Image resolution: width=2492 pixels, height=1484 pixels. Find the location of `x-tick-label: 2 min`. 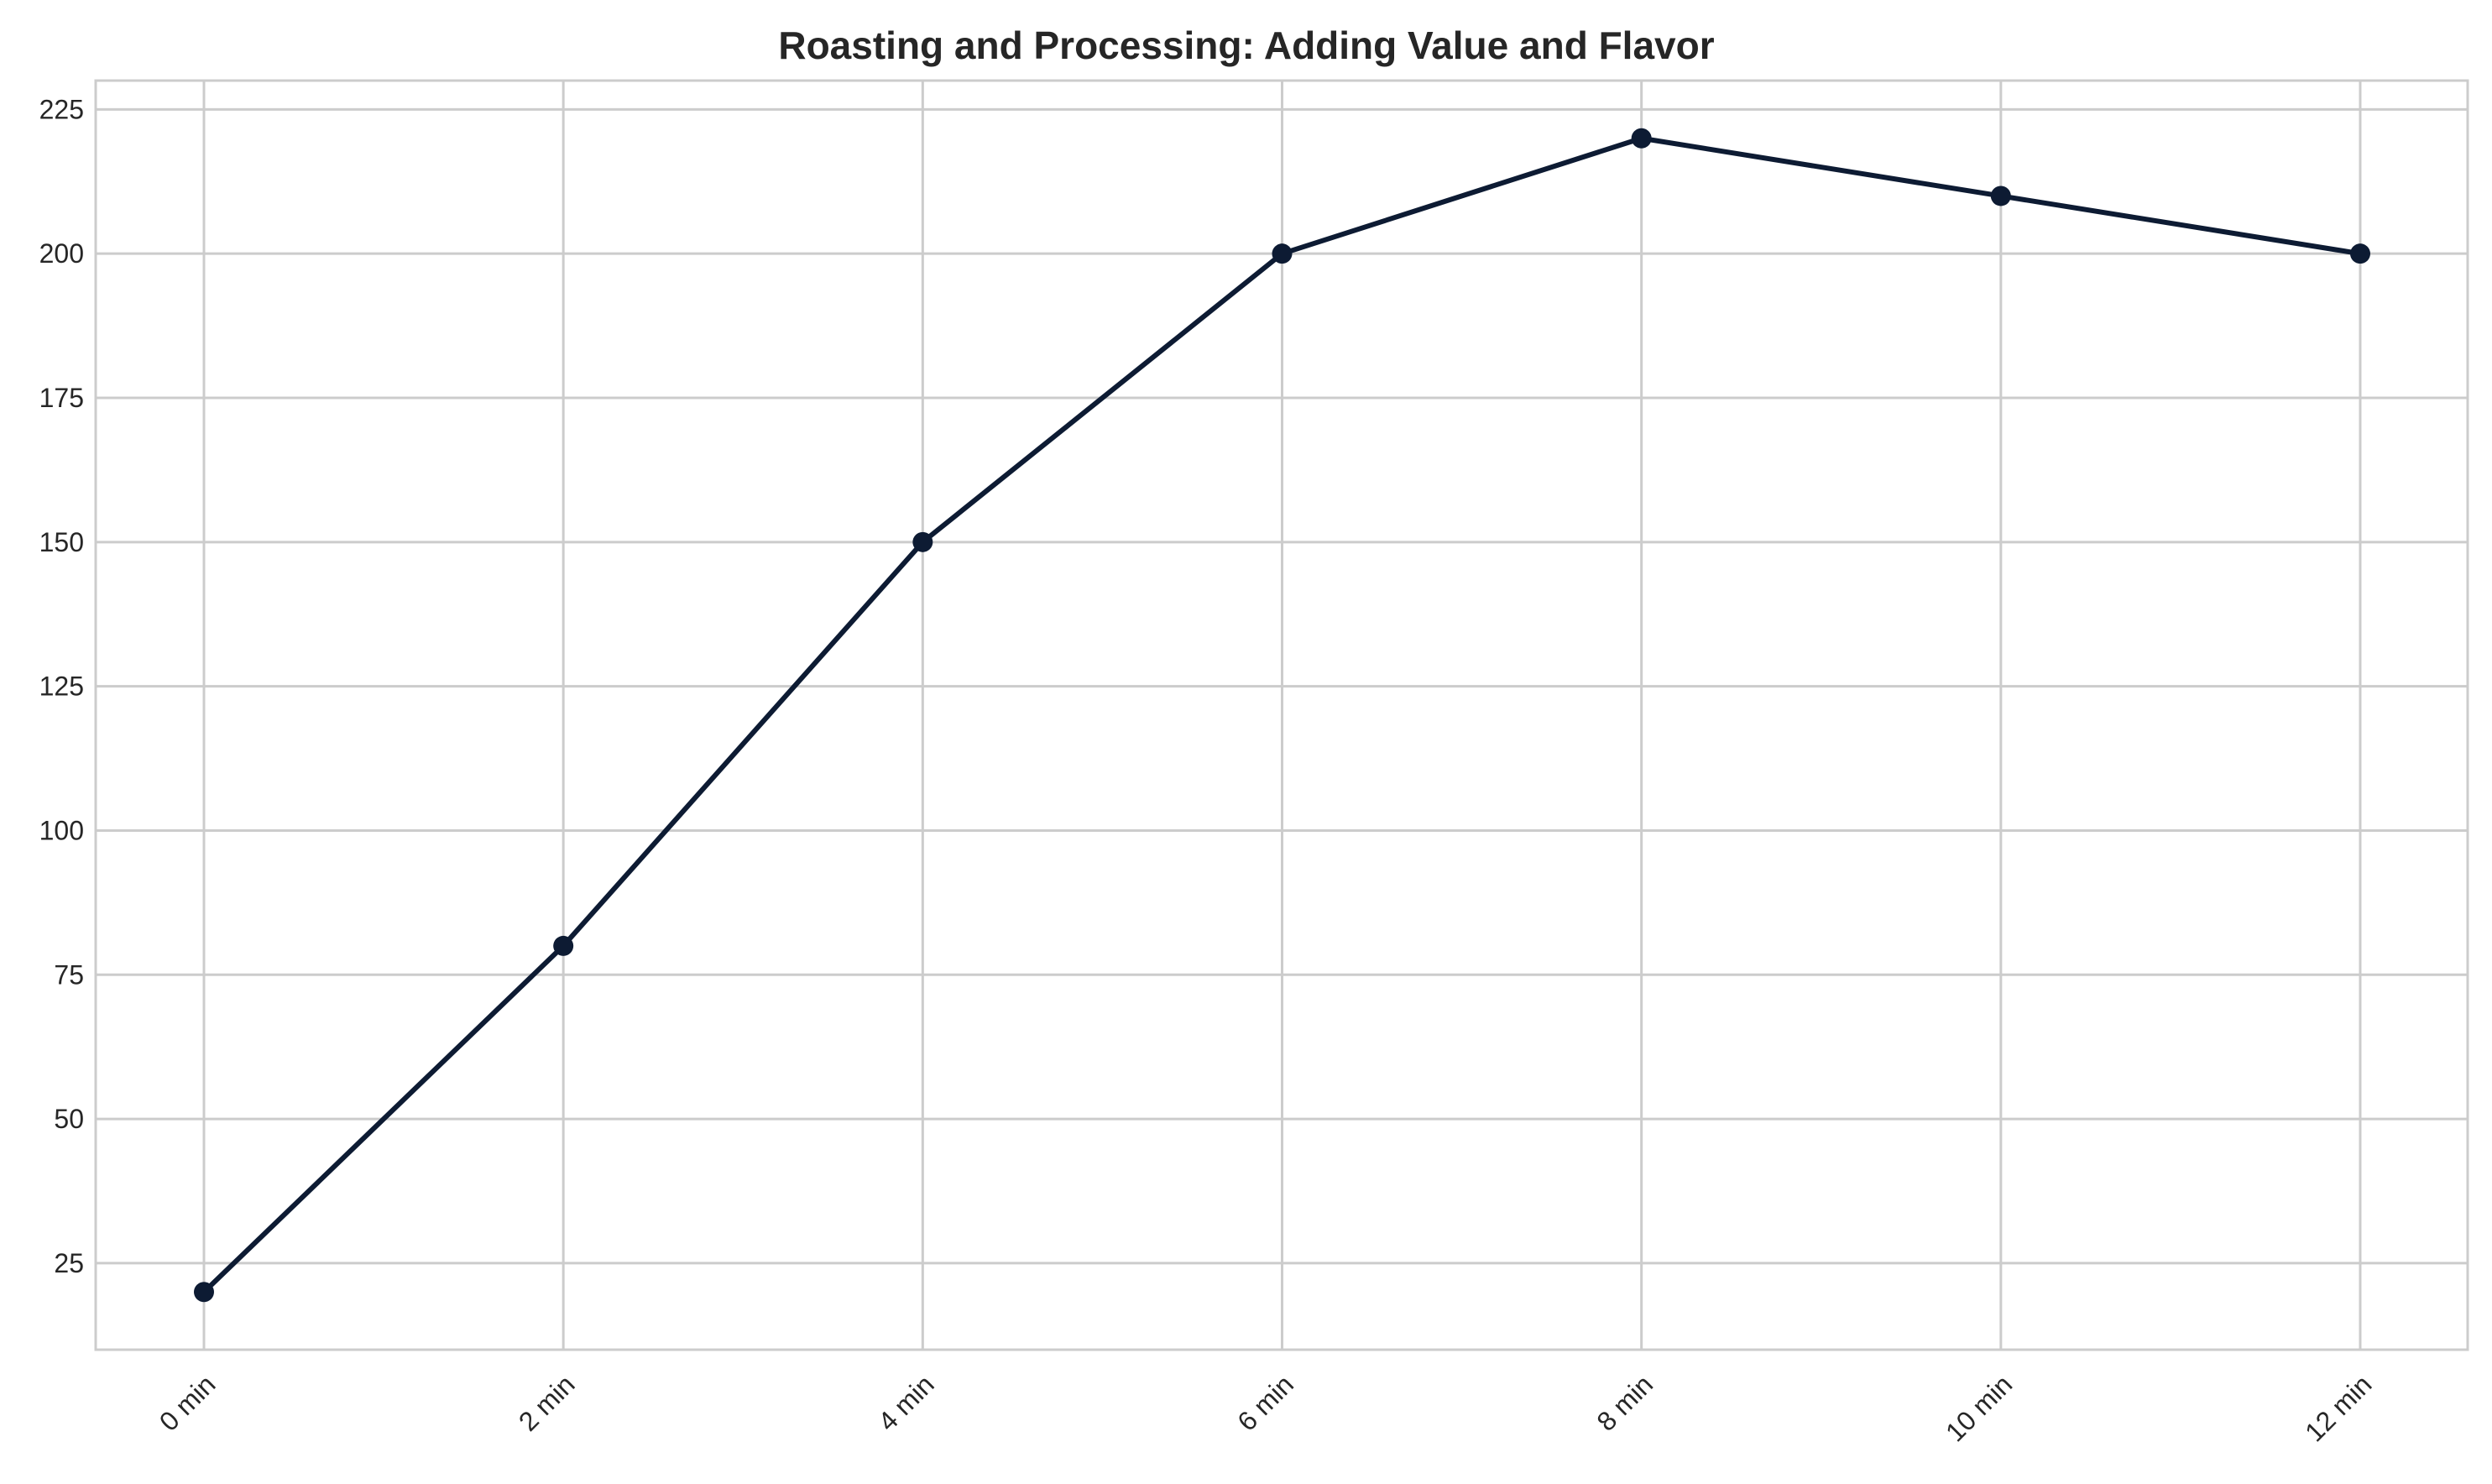

x-tick-label: 2 min is located at coordinates (547, 1403).